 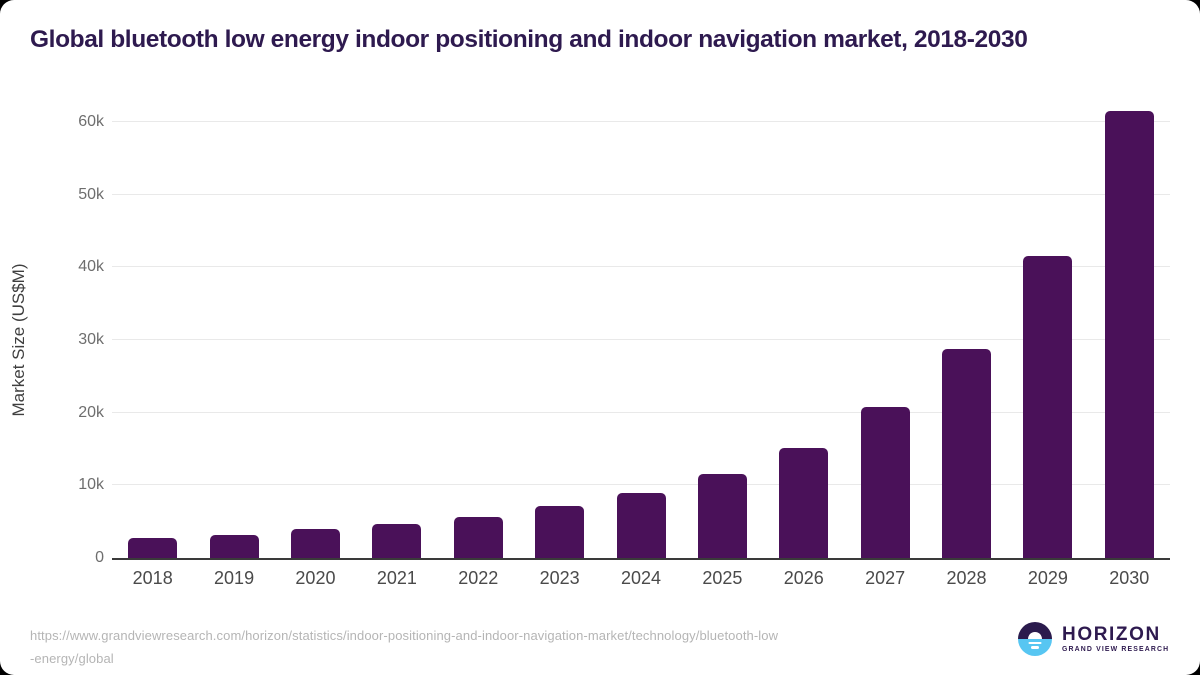 I want to click on x-tick-label-2030: 2030, so click(x=1129, y=578).